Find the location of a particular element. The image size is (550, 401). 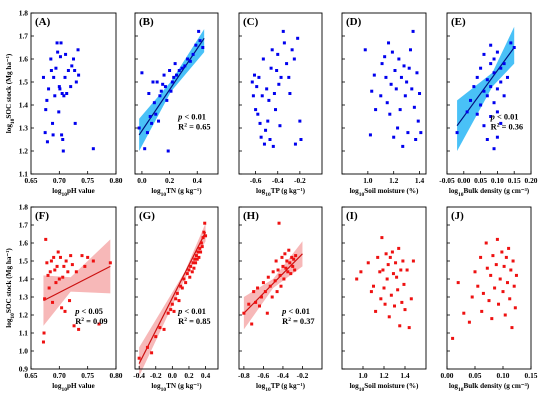

y-tick-label: 1.0 is located at coordinates (24, 351).